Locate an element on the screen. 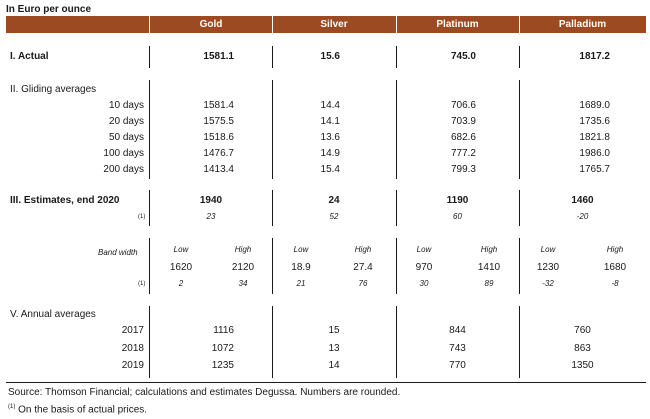 The width and height of the screenshot is (650, 419). gliding-row-label: 10 days is located at coordinates (126, 105).